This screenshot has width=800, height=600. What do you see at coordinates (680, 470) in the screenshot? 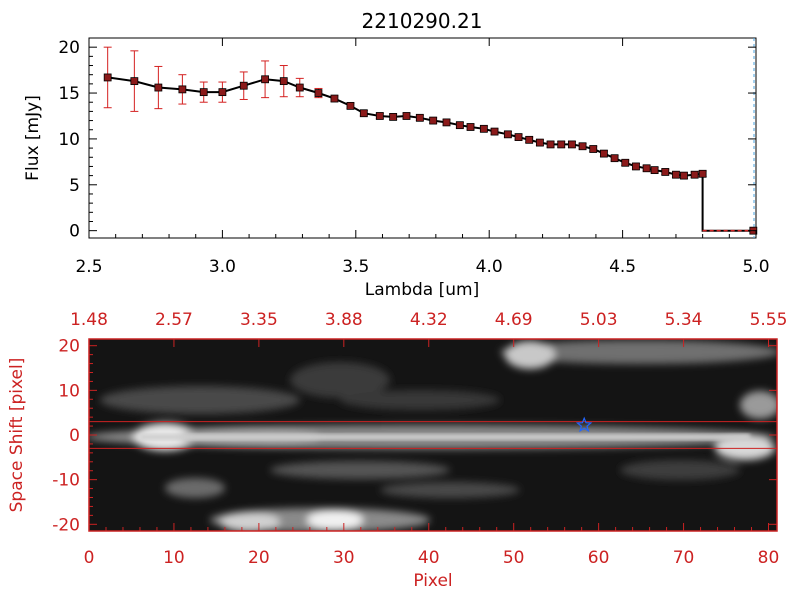
I see `lower-right-patch` at bounding box center [680, 470].